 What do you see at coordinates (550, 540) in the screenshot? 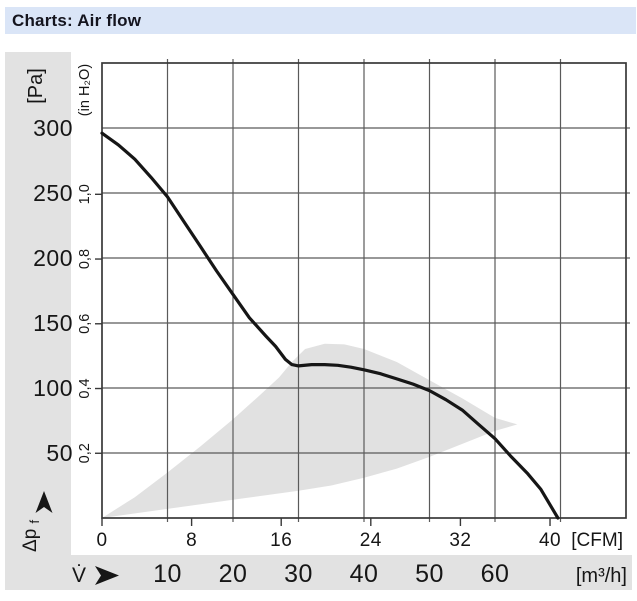
I see `cfm-tick-label: 40` at bounding box center [550, 540].